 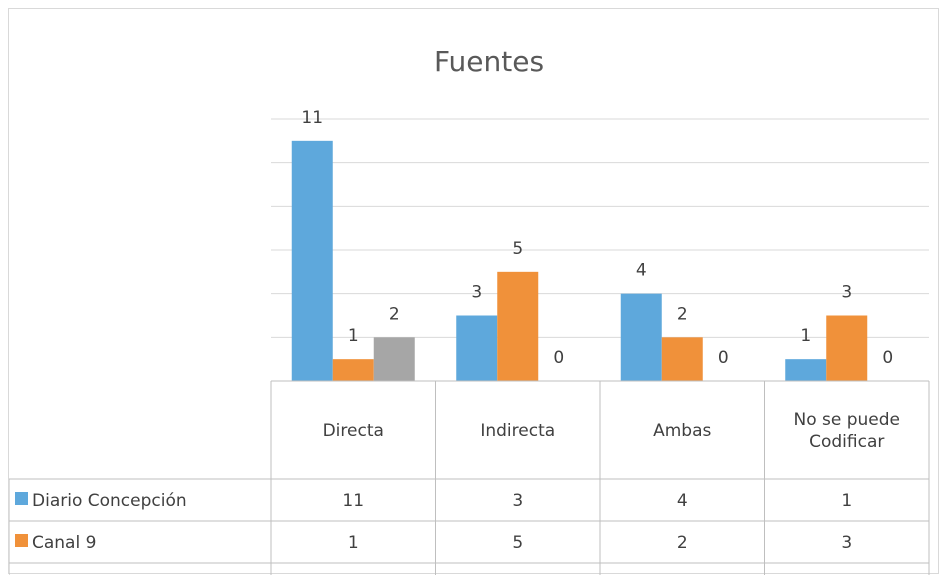 What do you see at coordinates (517, 431) in the screenshot?
I see `category-label: Indirecta` at bounding box center [517, 431].